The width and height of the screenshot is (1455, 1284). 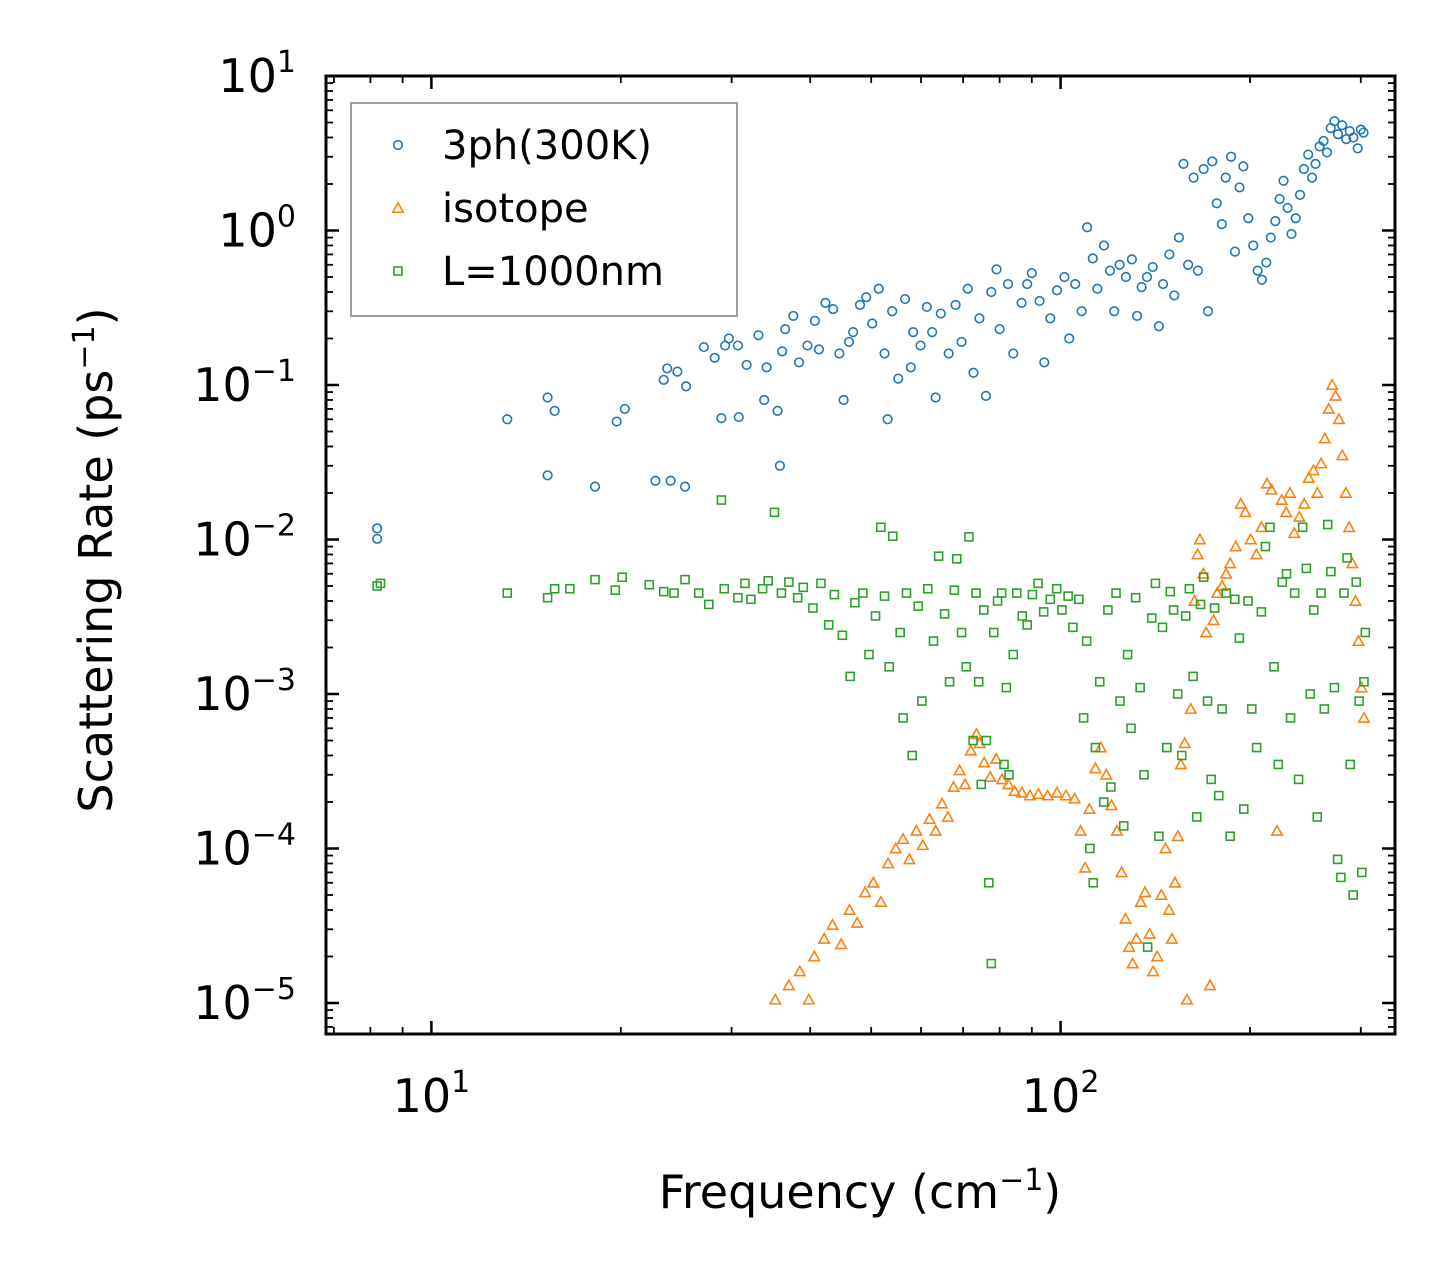 What do you see at coordinates (95, 559) in the screenshot?
I see `y-axis-label: Scattering Rate (ps−1)` at bounding box center [95, 559].